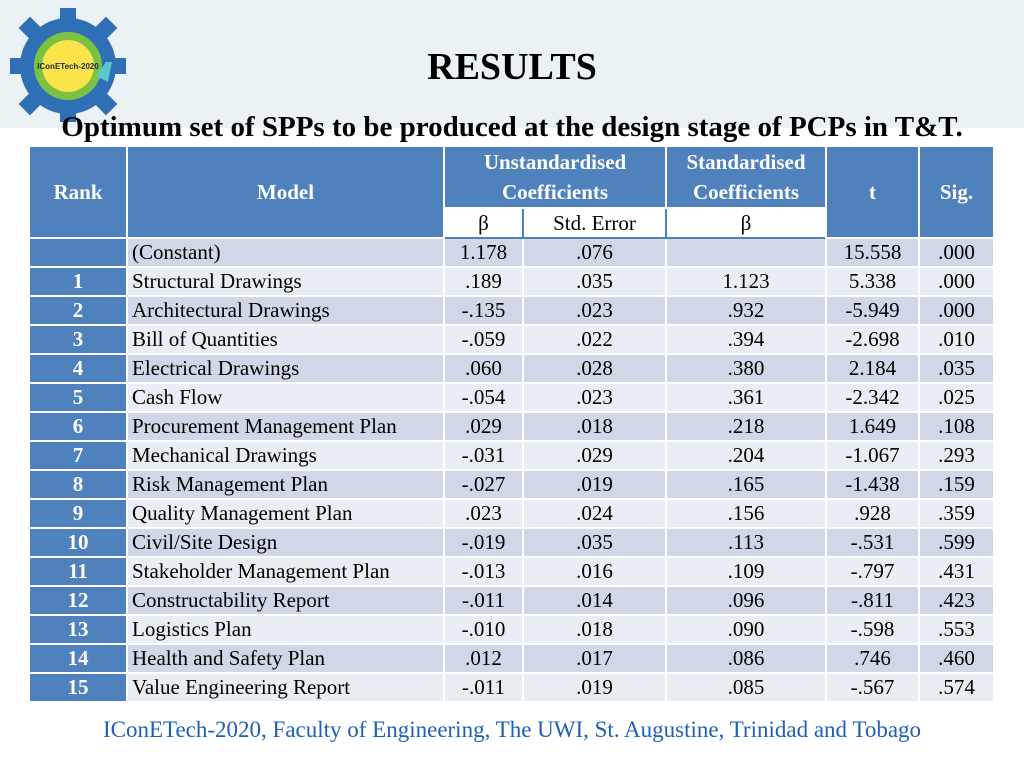 This screenshot has width=1024, height=768. I want to click on std-beta-cell: .380, so click(746, 368).